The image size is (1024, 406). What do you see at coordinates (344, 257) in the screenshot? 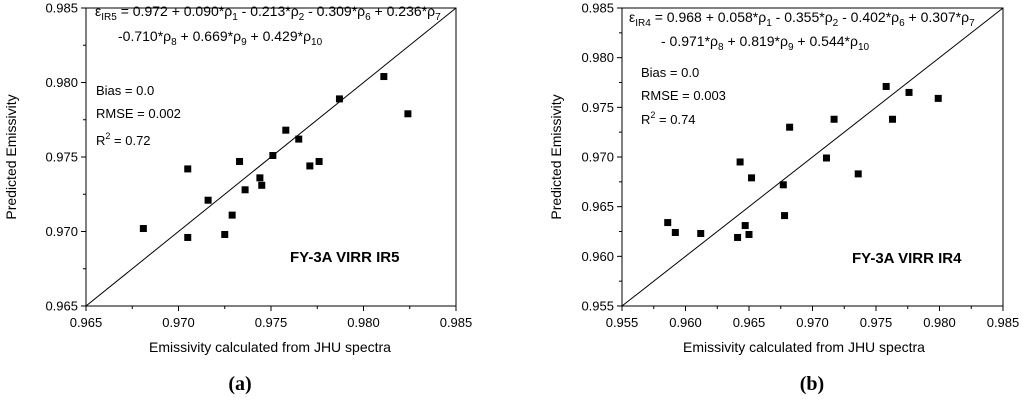
I see `sensor-annotation: FY-3A VIRR IR5` at bounding box center [344, 257].